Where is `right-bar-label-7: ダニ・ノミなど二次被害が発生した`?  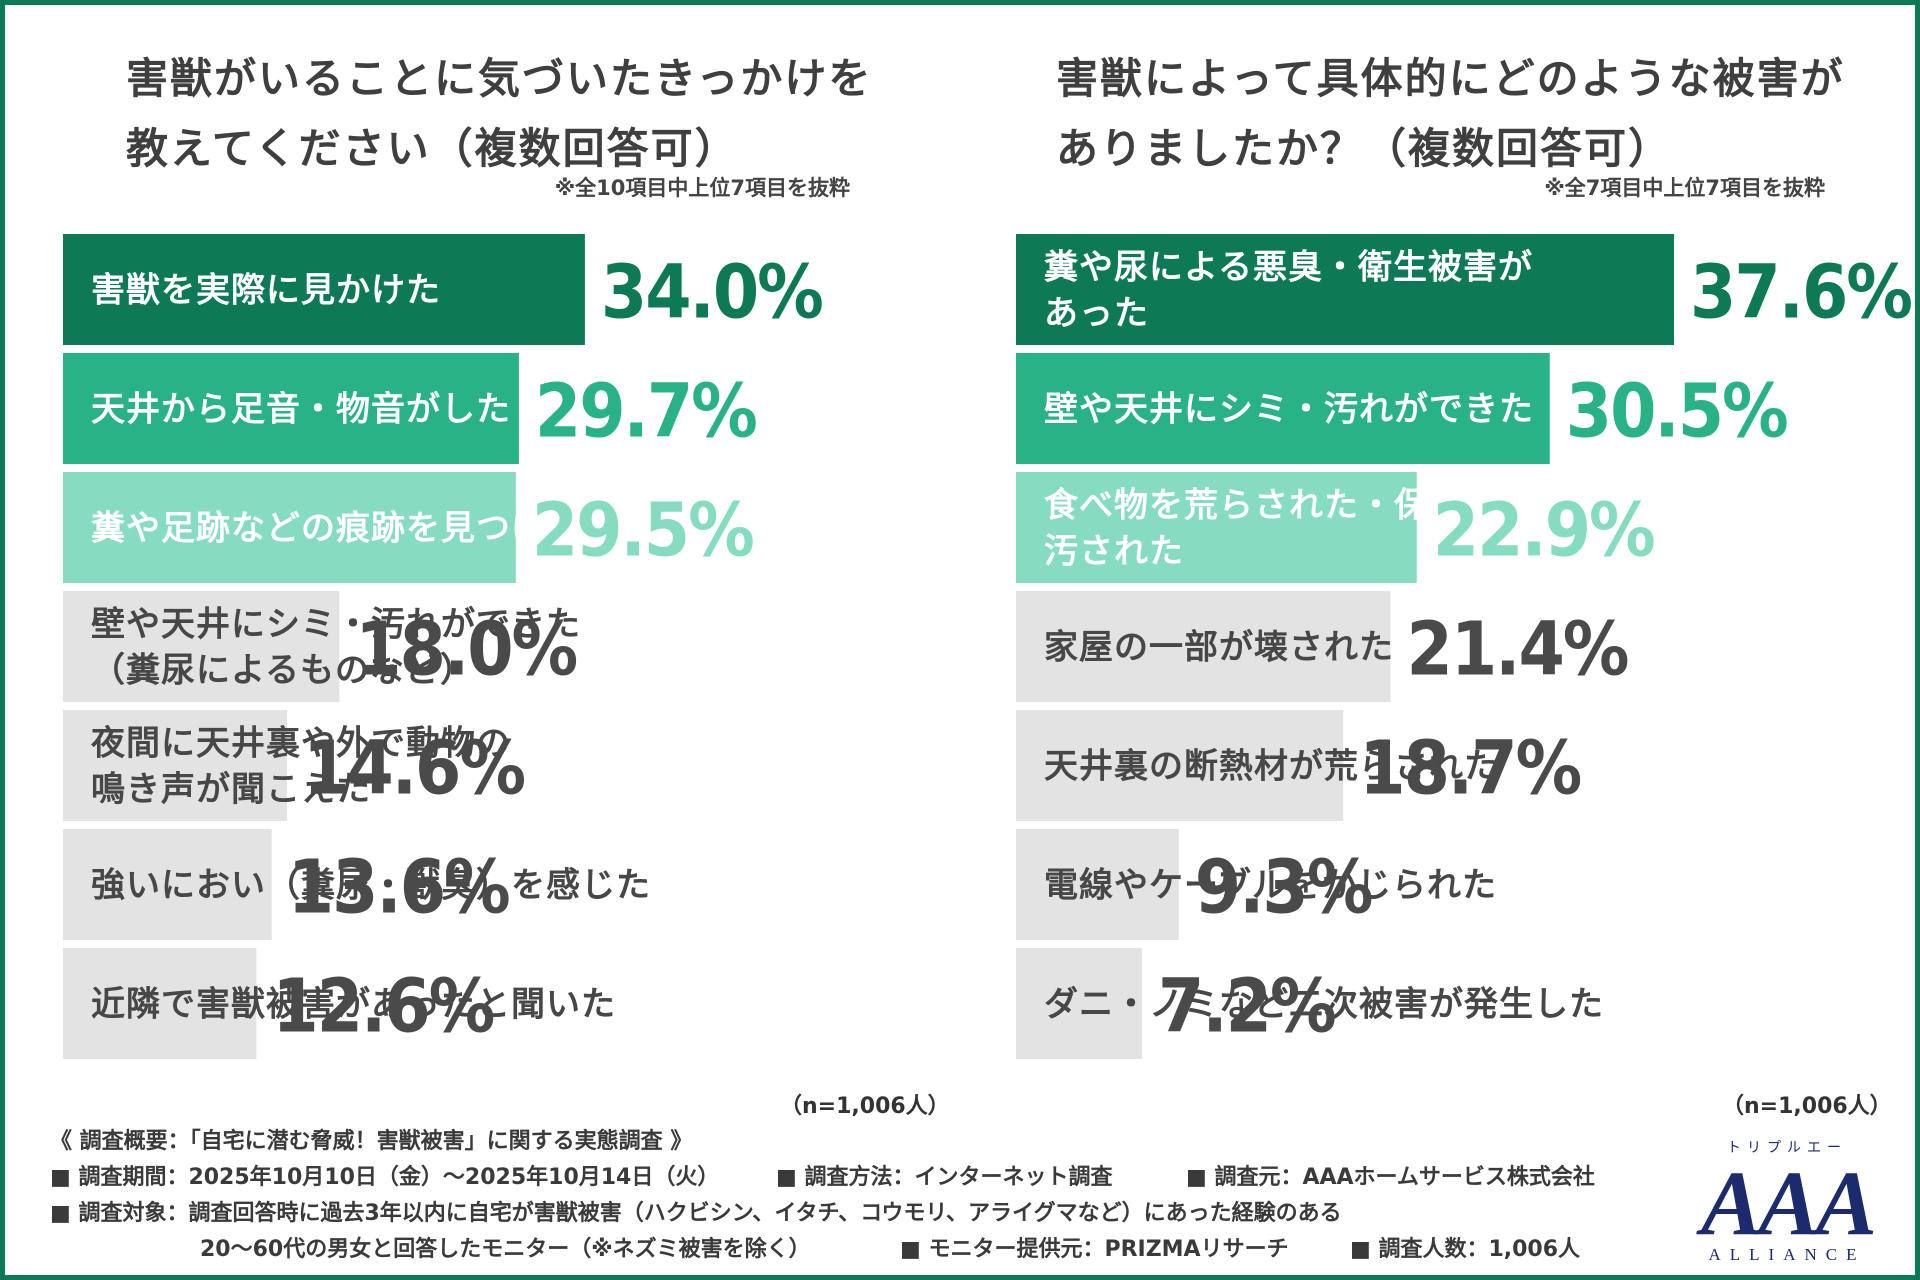 right-bar-label-7: ダニ・ノミなど二次被害が発生した is located at coordinates (1324, 1005).